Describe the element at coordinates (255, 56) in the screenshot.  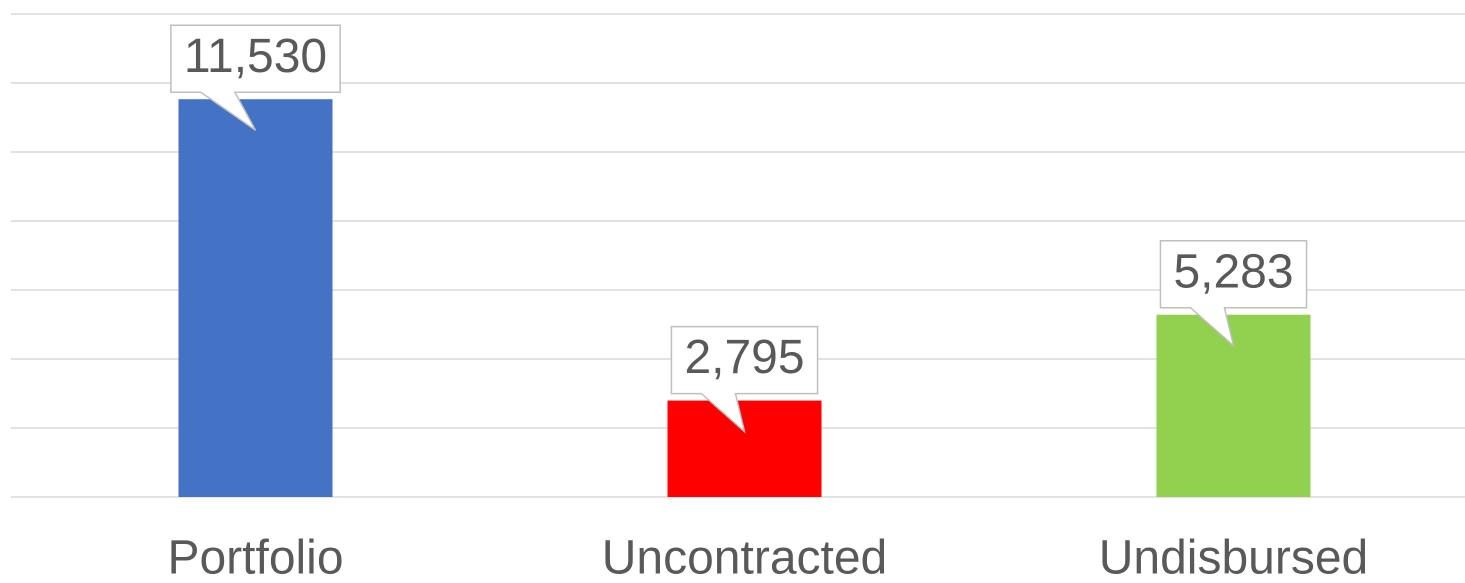
I see `data-label: 11,530` at that location.